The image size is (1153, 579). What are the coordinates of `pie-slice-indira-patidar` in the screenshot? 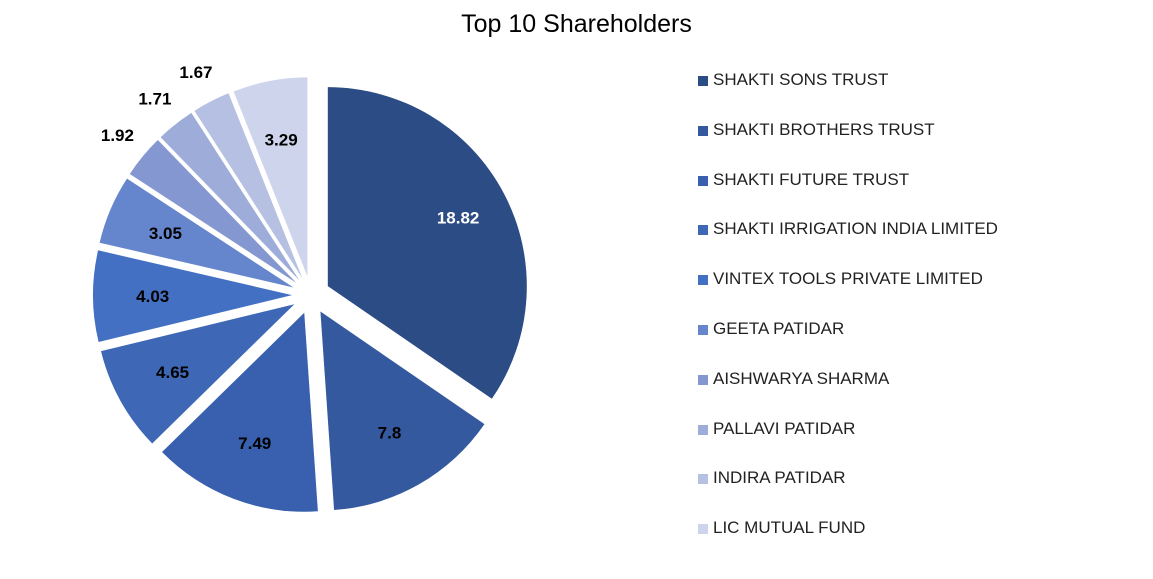 It's located at (248, 186).